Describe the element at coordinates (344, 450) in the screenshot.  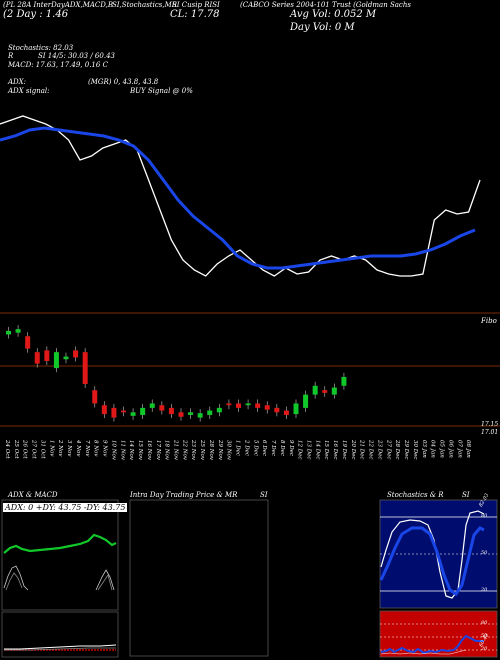
I see `date-label: 19 Dec` at that location.